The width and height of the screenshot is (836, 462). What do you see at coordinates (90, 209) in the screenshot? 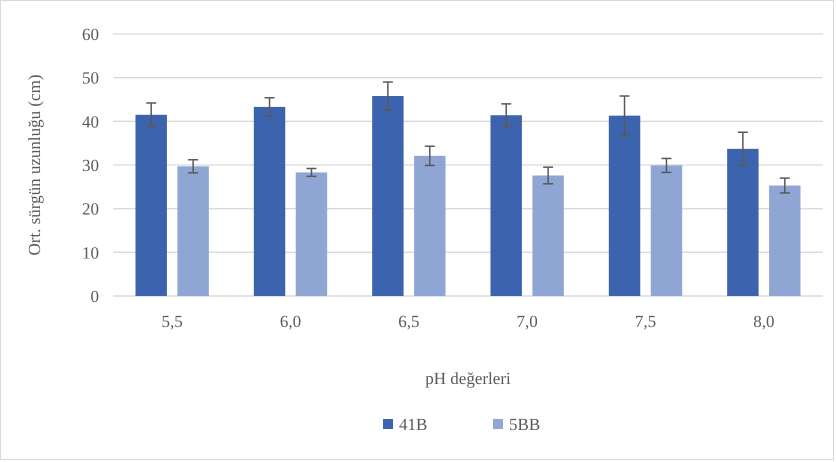
I see `y-tick-label: 20` at bounding box center [90, 209].